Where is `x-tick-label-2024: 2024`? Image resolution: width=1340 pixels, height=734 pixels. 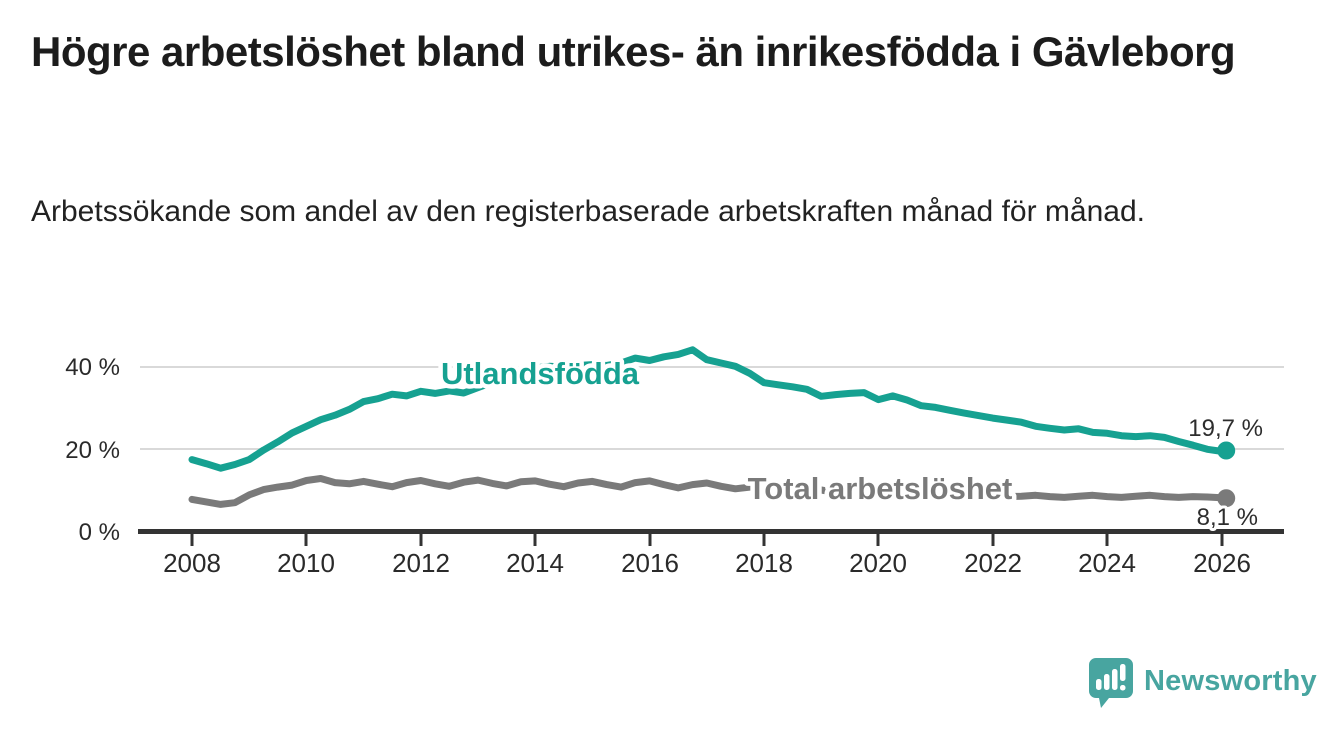 x-tick-label-2024: 2024 is located at coordinates (1107, 563).